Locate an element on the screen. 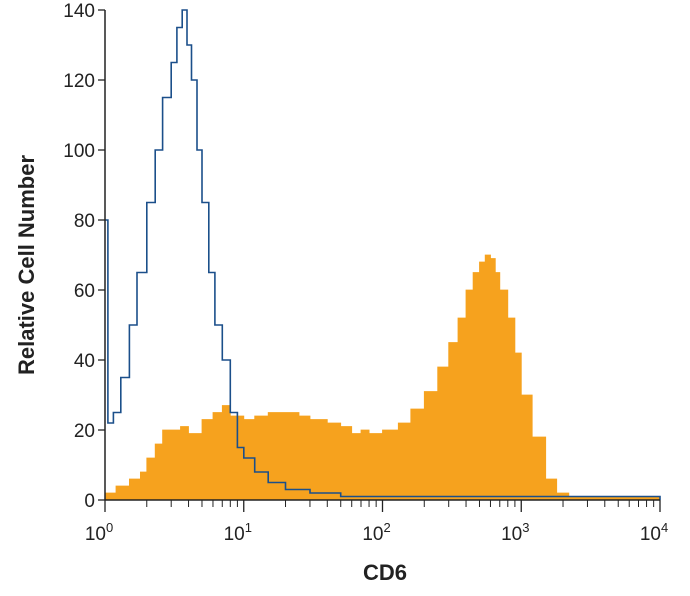 The image size is (690, 596). y-tick-label: 80 is located at coordinates (84, 221).